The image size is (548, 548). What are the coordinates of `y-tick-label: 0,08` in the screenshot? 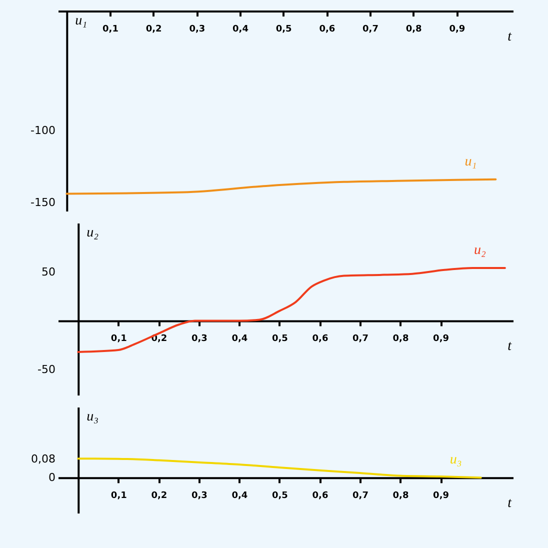 It's located at (43, 459).